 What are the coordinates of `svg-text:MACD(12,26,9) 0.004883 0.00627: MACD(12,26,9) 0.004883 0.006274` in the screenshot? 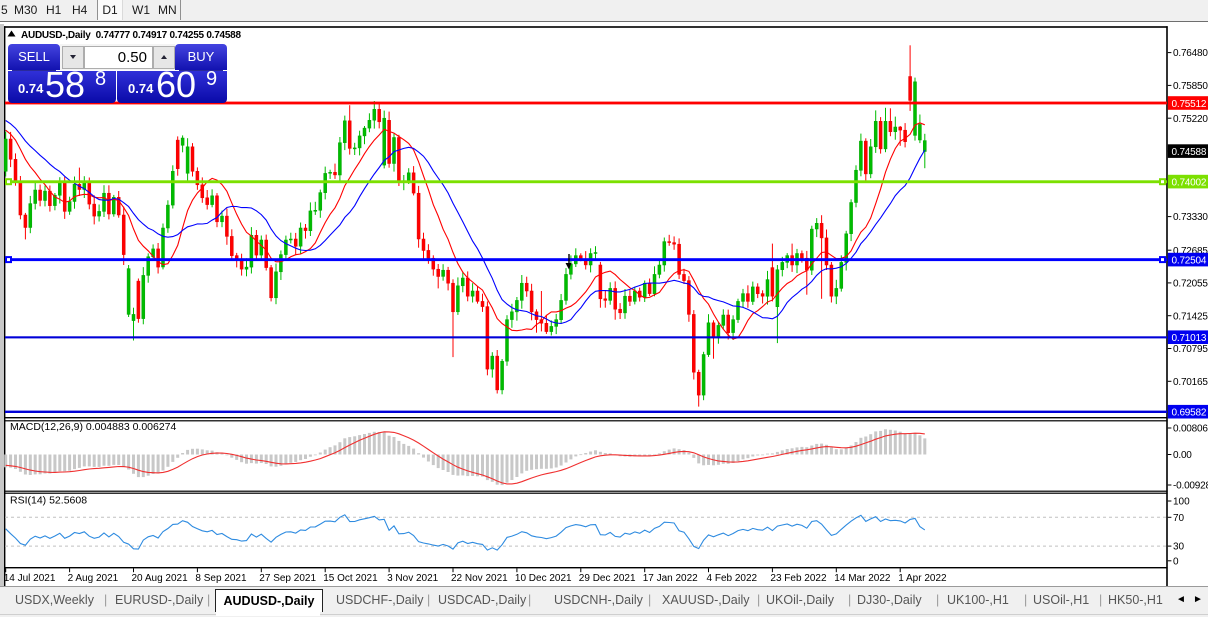 It's located at (93, 427).